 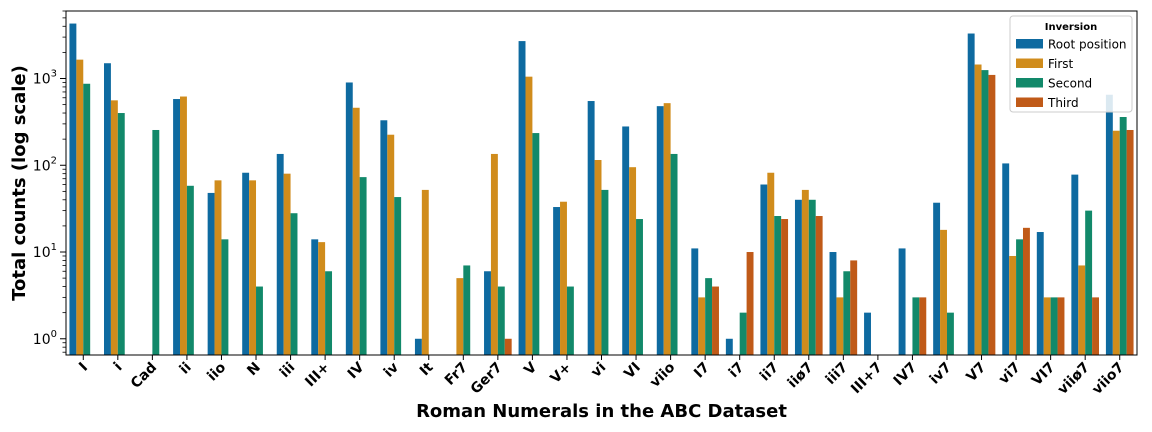 What do you see at coordinates (530, 368) in the screenshot?
I see `x-tick-label: V` at bounding box center [530, 368].